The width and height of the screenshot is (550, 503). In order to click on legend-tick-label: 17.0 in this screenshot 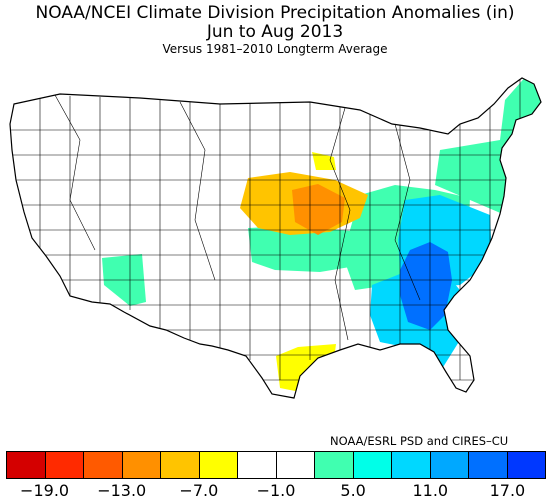, I will do `click(507, 490)`.